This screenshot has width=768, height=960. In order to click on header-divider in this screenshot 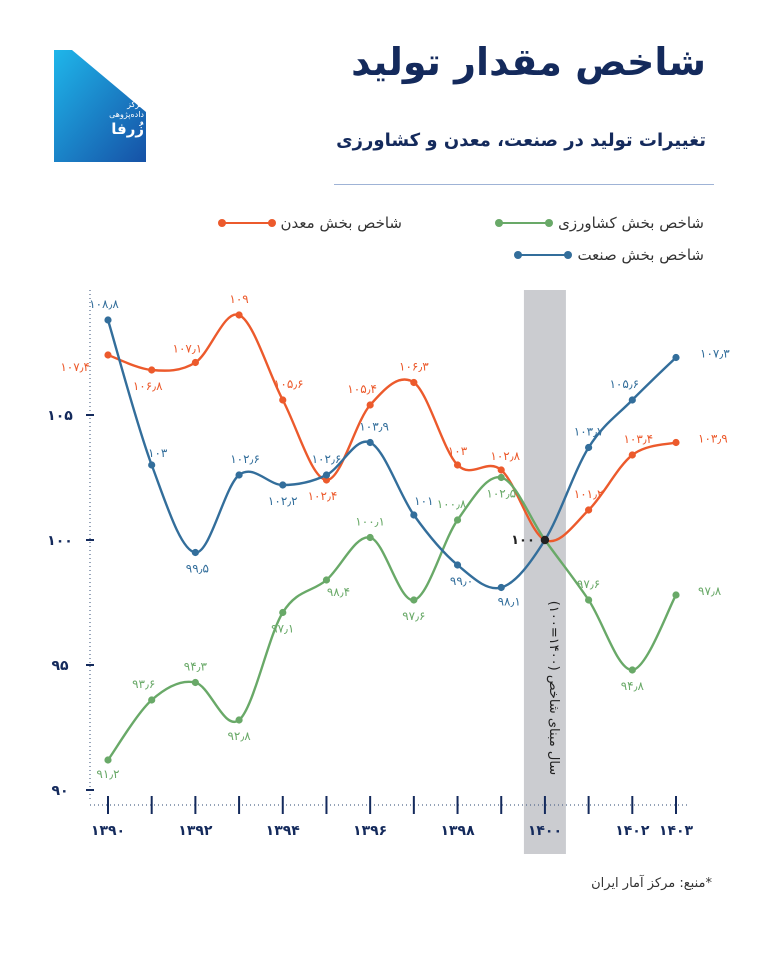, I will do `click(524, 184)`.